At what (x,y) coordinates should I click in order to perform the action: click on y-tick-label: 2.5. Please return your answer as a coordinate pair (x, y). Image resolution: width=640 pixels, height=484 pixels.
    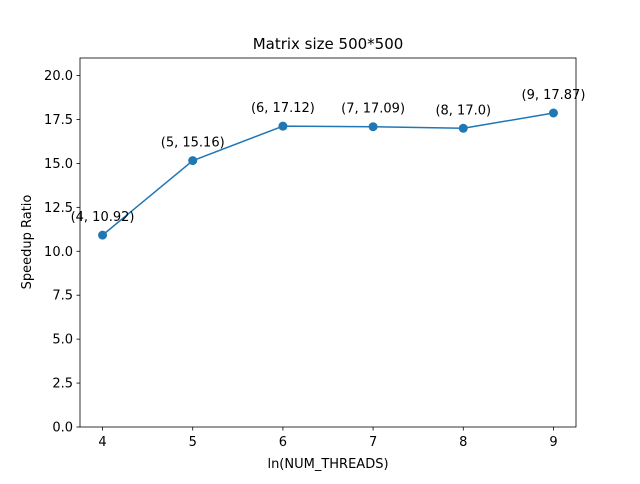
    Looking at the image, I should click on (62, 384).